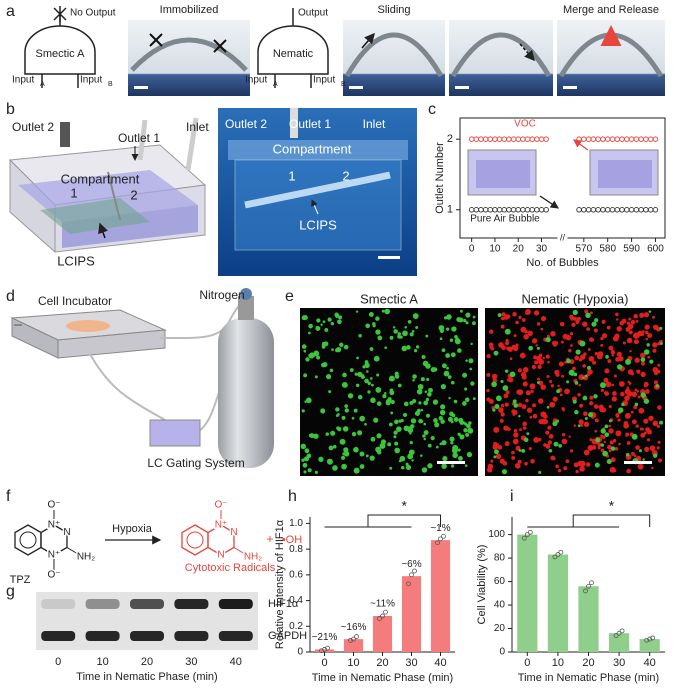 The image size is (679, 689). What do you see at coordinates (10, 296) in the screenshot?
I see `panel-label: d` at bounding box center [10, 296].